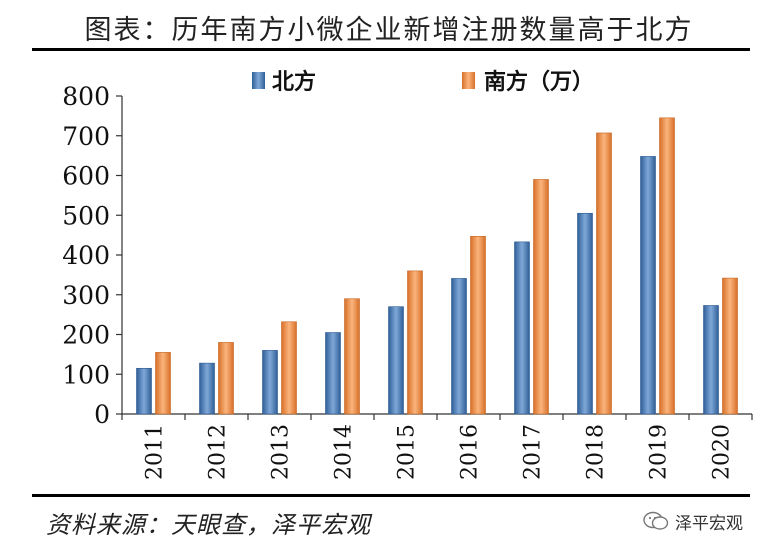 This screenshot has height=548, width=778. I want to click on x-tick-label: 2012, so click(218, 452).